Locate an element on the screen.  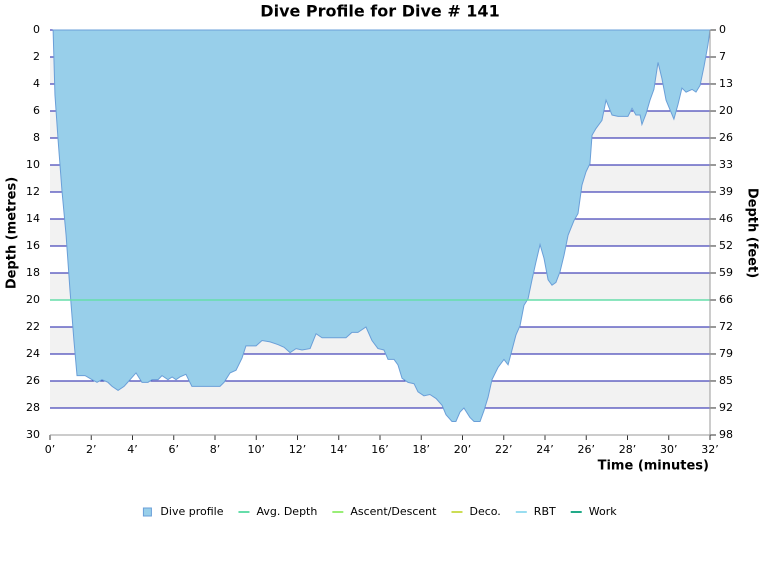
y2-tick-label: 7 is located at coordinates (722, 56).